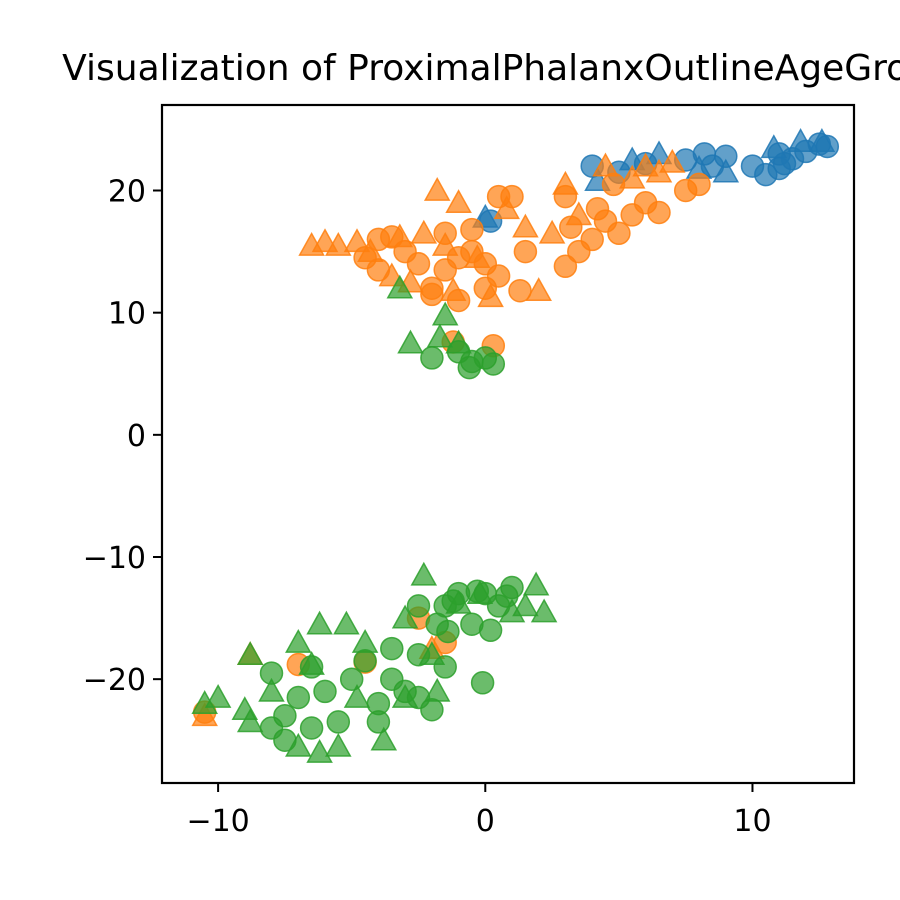  Describe the element at coordinates (127, 314) in the screenshot. I see `y-tick-label: 10` at that location.